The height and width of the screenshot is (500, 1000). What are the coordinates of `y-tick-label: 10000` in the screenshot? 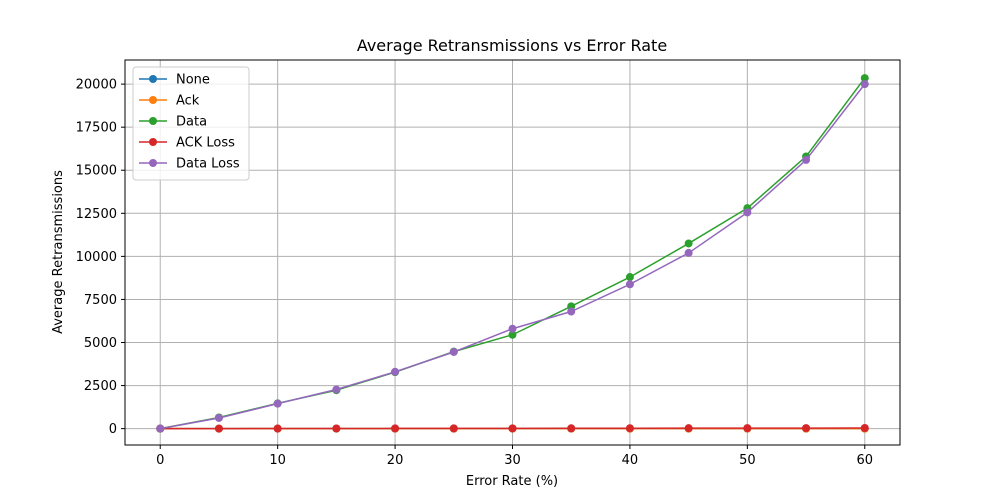 It's located at (96, 257).